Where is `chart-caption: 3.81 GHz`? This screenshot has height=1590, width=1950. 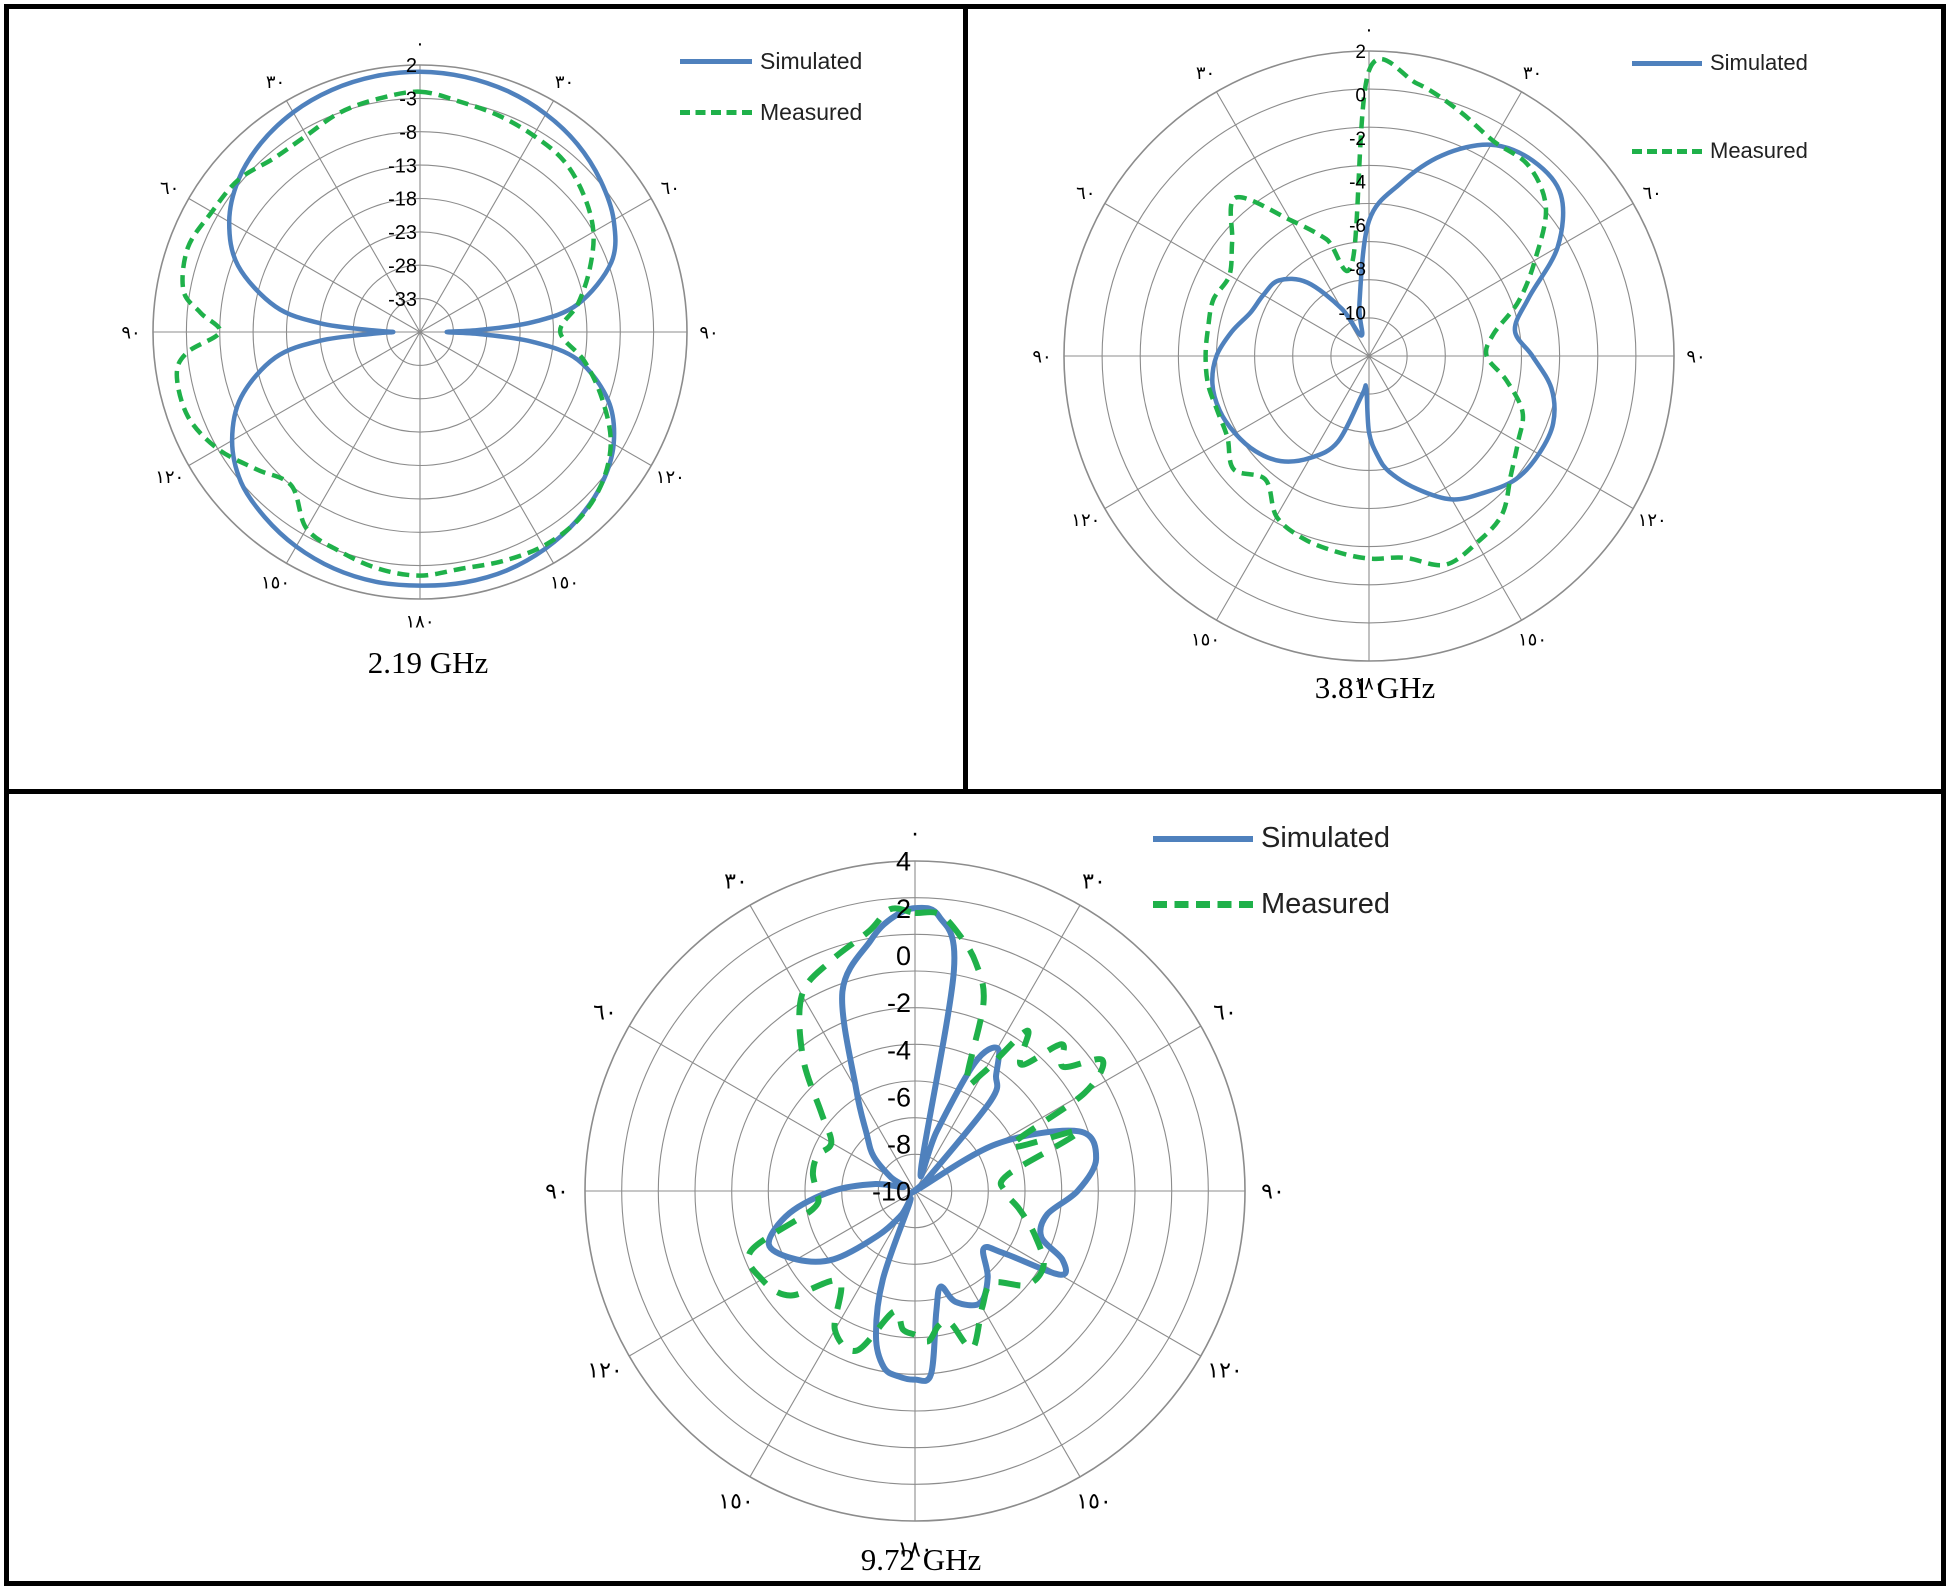 chart-caption: 3.81 GHz is located at coordinates (1375, 687).